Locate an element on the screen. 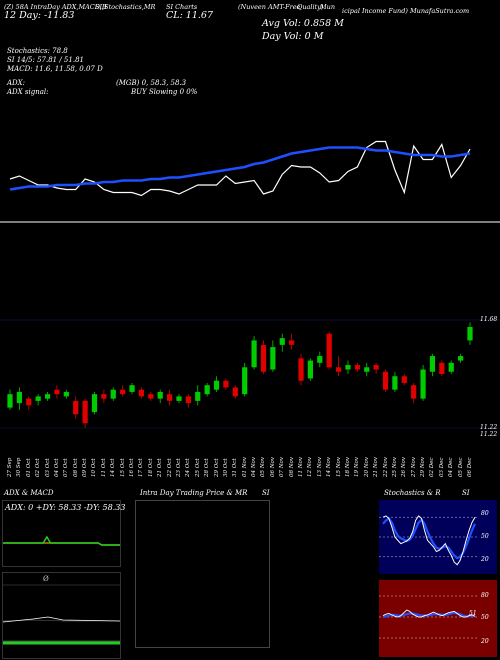 Image resolution: width=500 pixels, height=660 pixels. date-label: 04 Nov is located at coordinates (254, 467).